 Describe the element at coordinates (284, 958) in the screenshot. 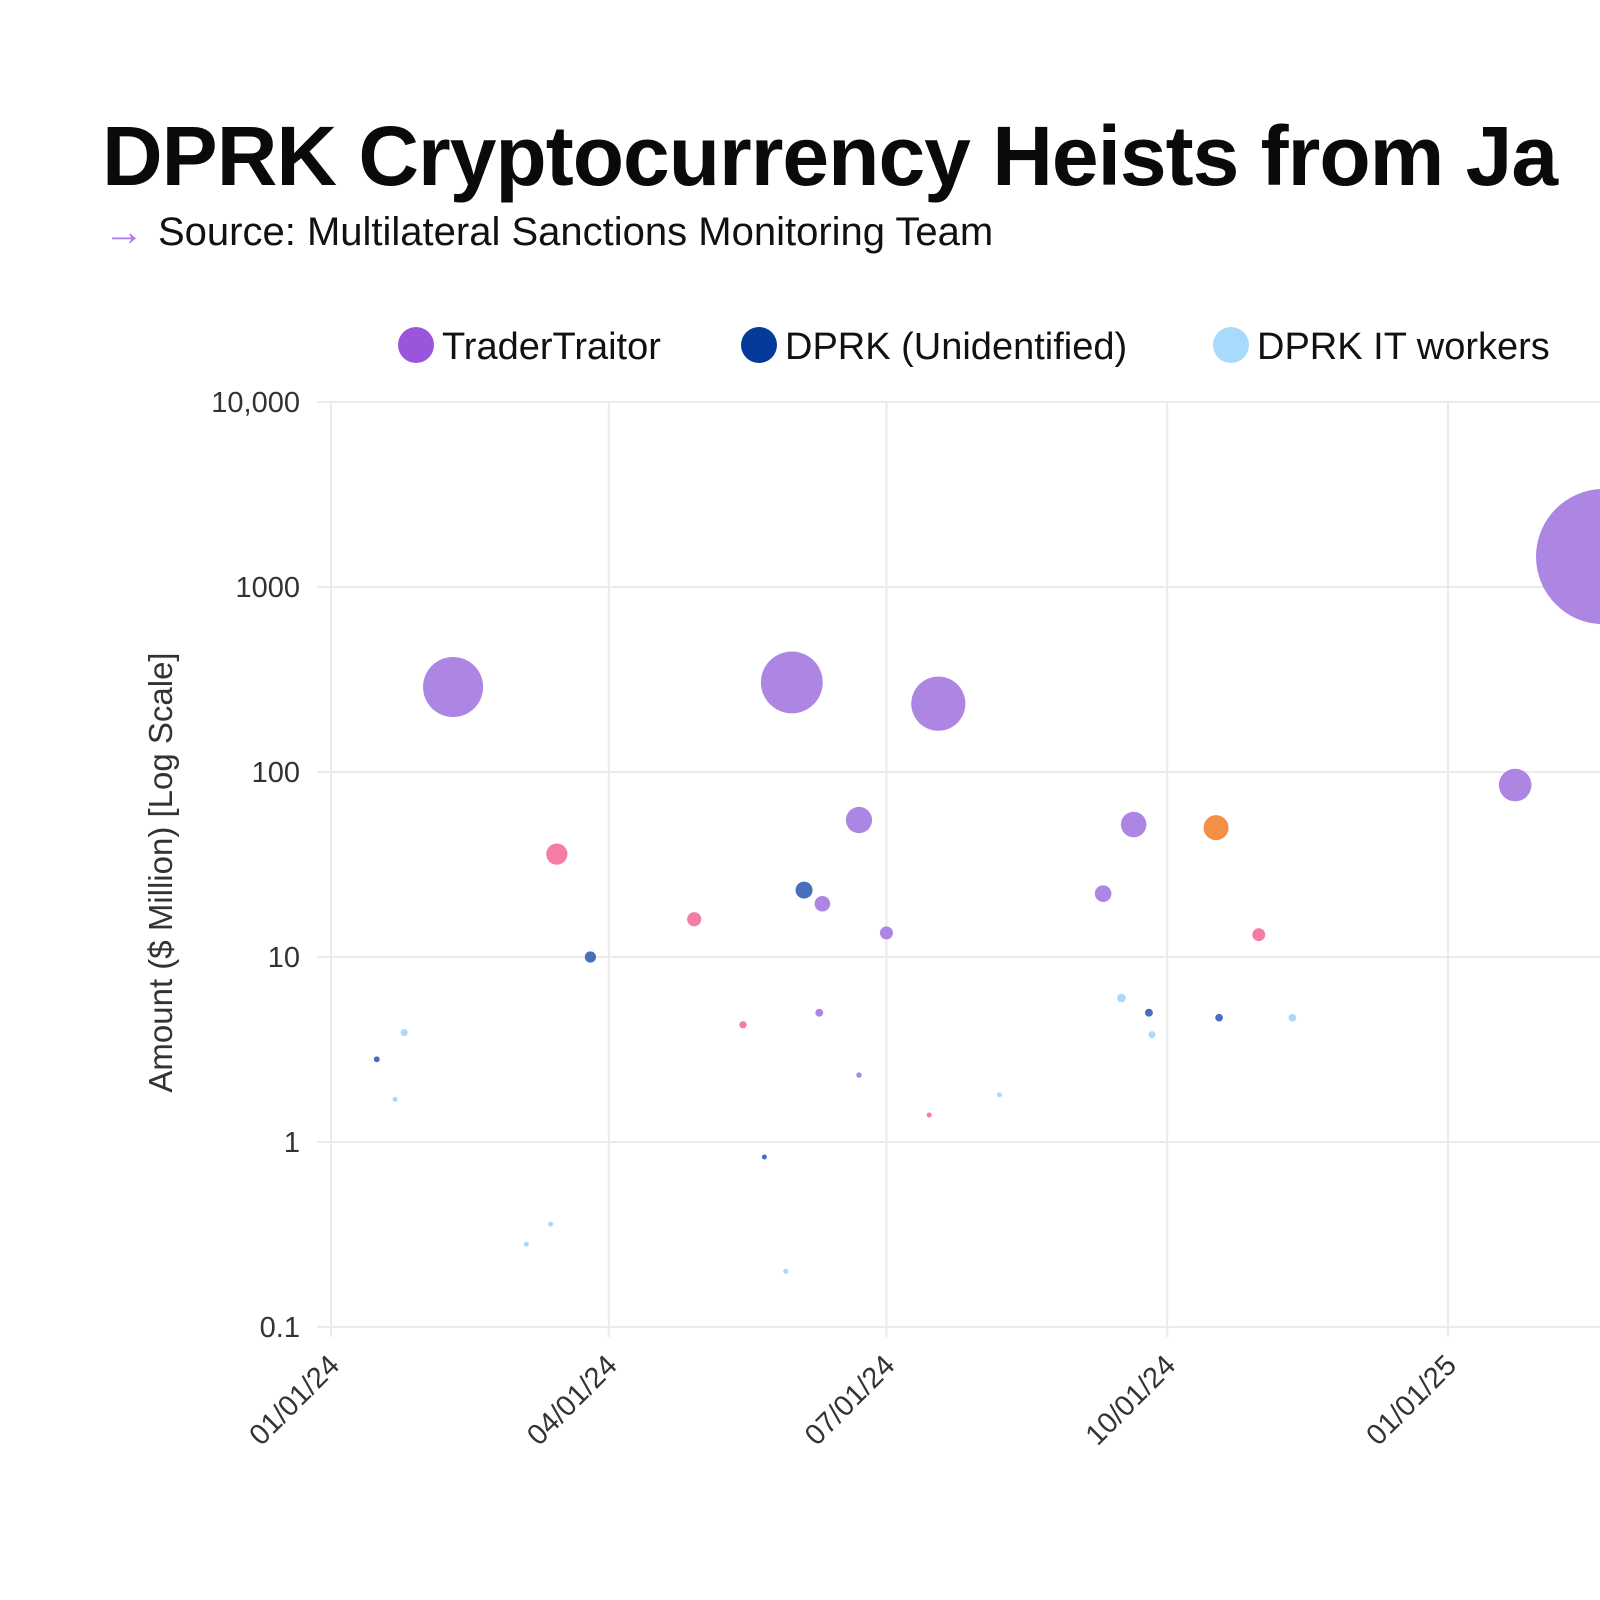

I see `y-tick-label: 10` at that location.